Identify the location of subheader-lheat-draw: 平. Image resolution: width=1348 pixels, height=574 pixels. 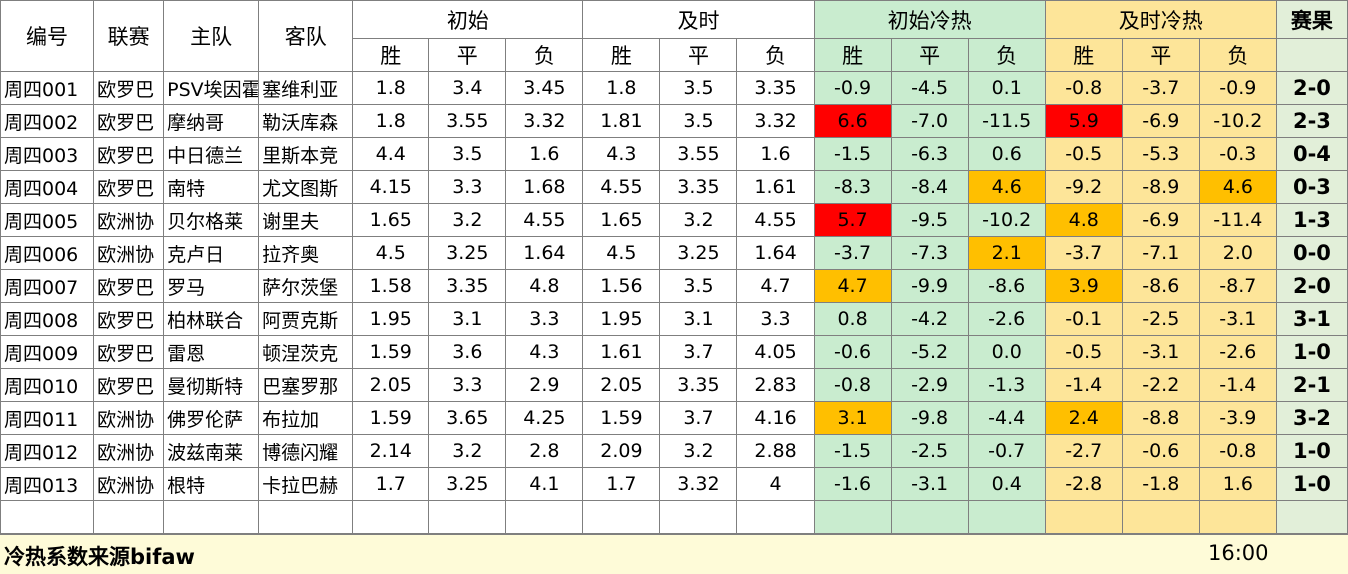
(1160, 55).